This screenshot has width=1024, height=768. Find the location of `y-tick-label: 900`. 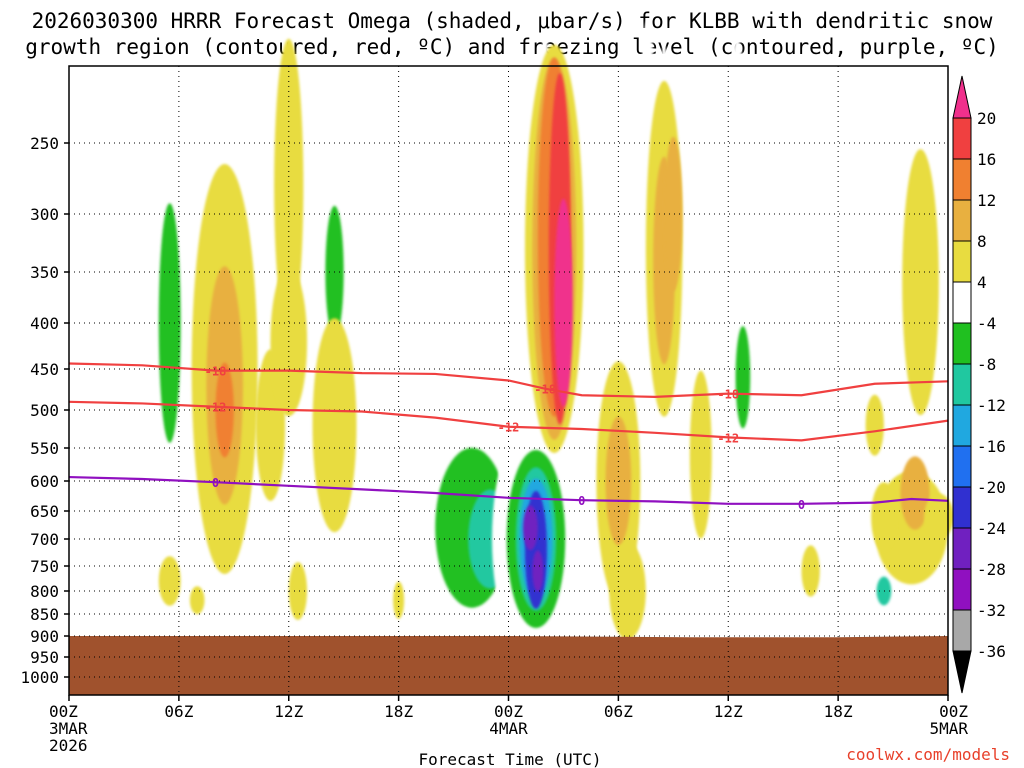

y-tick-label: 900 is located at coordinates (44, 636).